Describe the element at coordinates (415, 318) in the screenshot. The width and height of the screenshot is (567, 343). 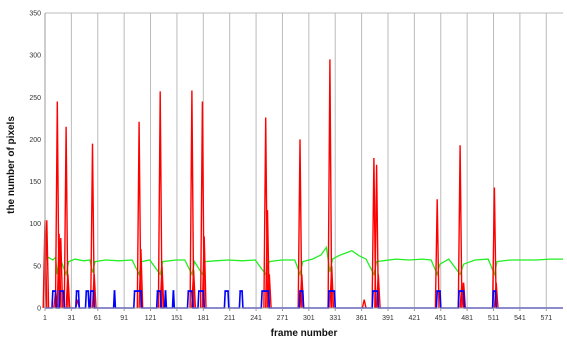
I see `x-tick-label: 421` at that location.